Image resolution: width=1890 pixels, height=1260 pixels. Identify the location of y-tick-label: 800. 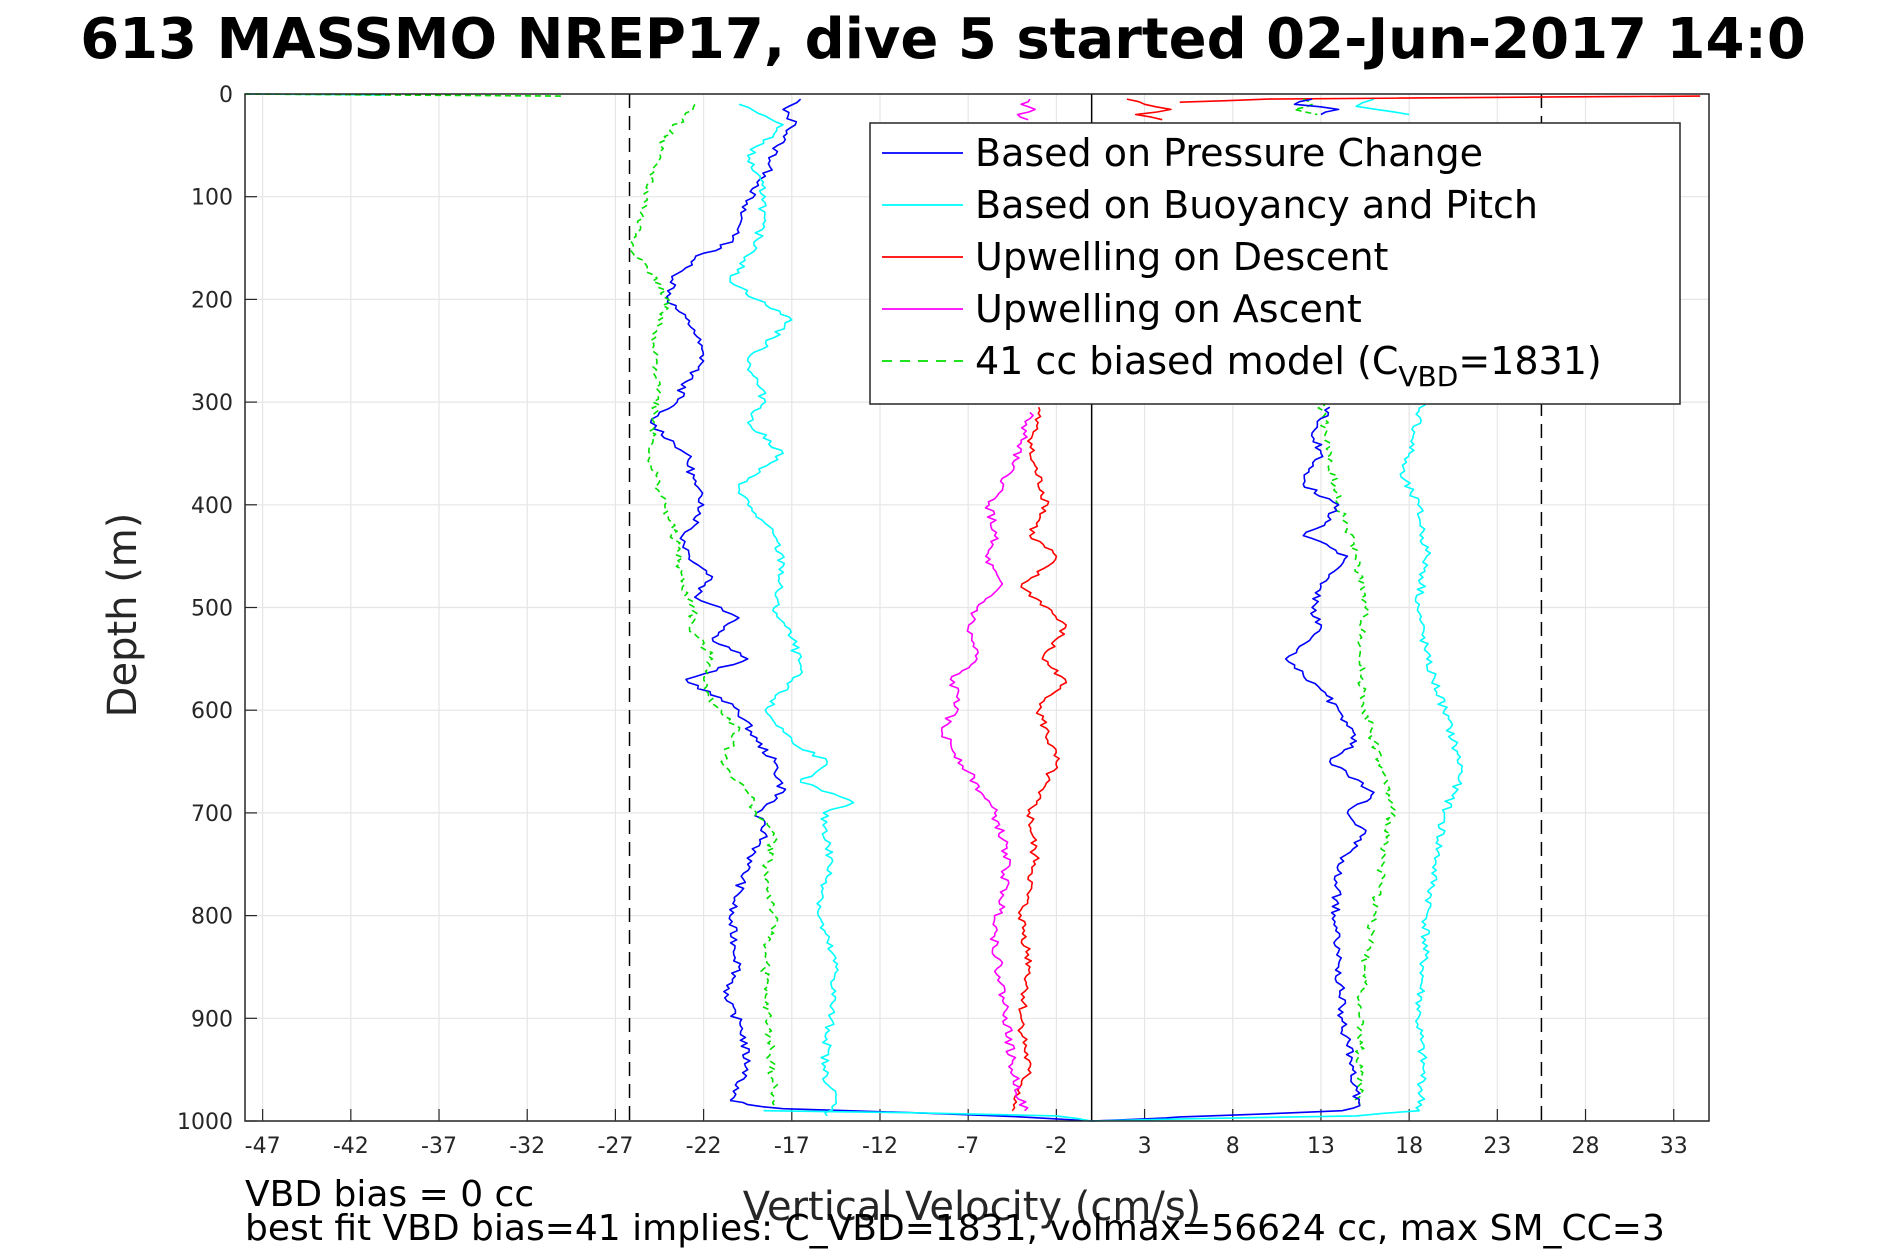
(212, 917).